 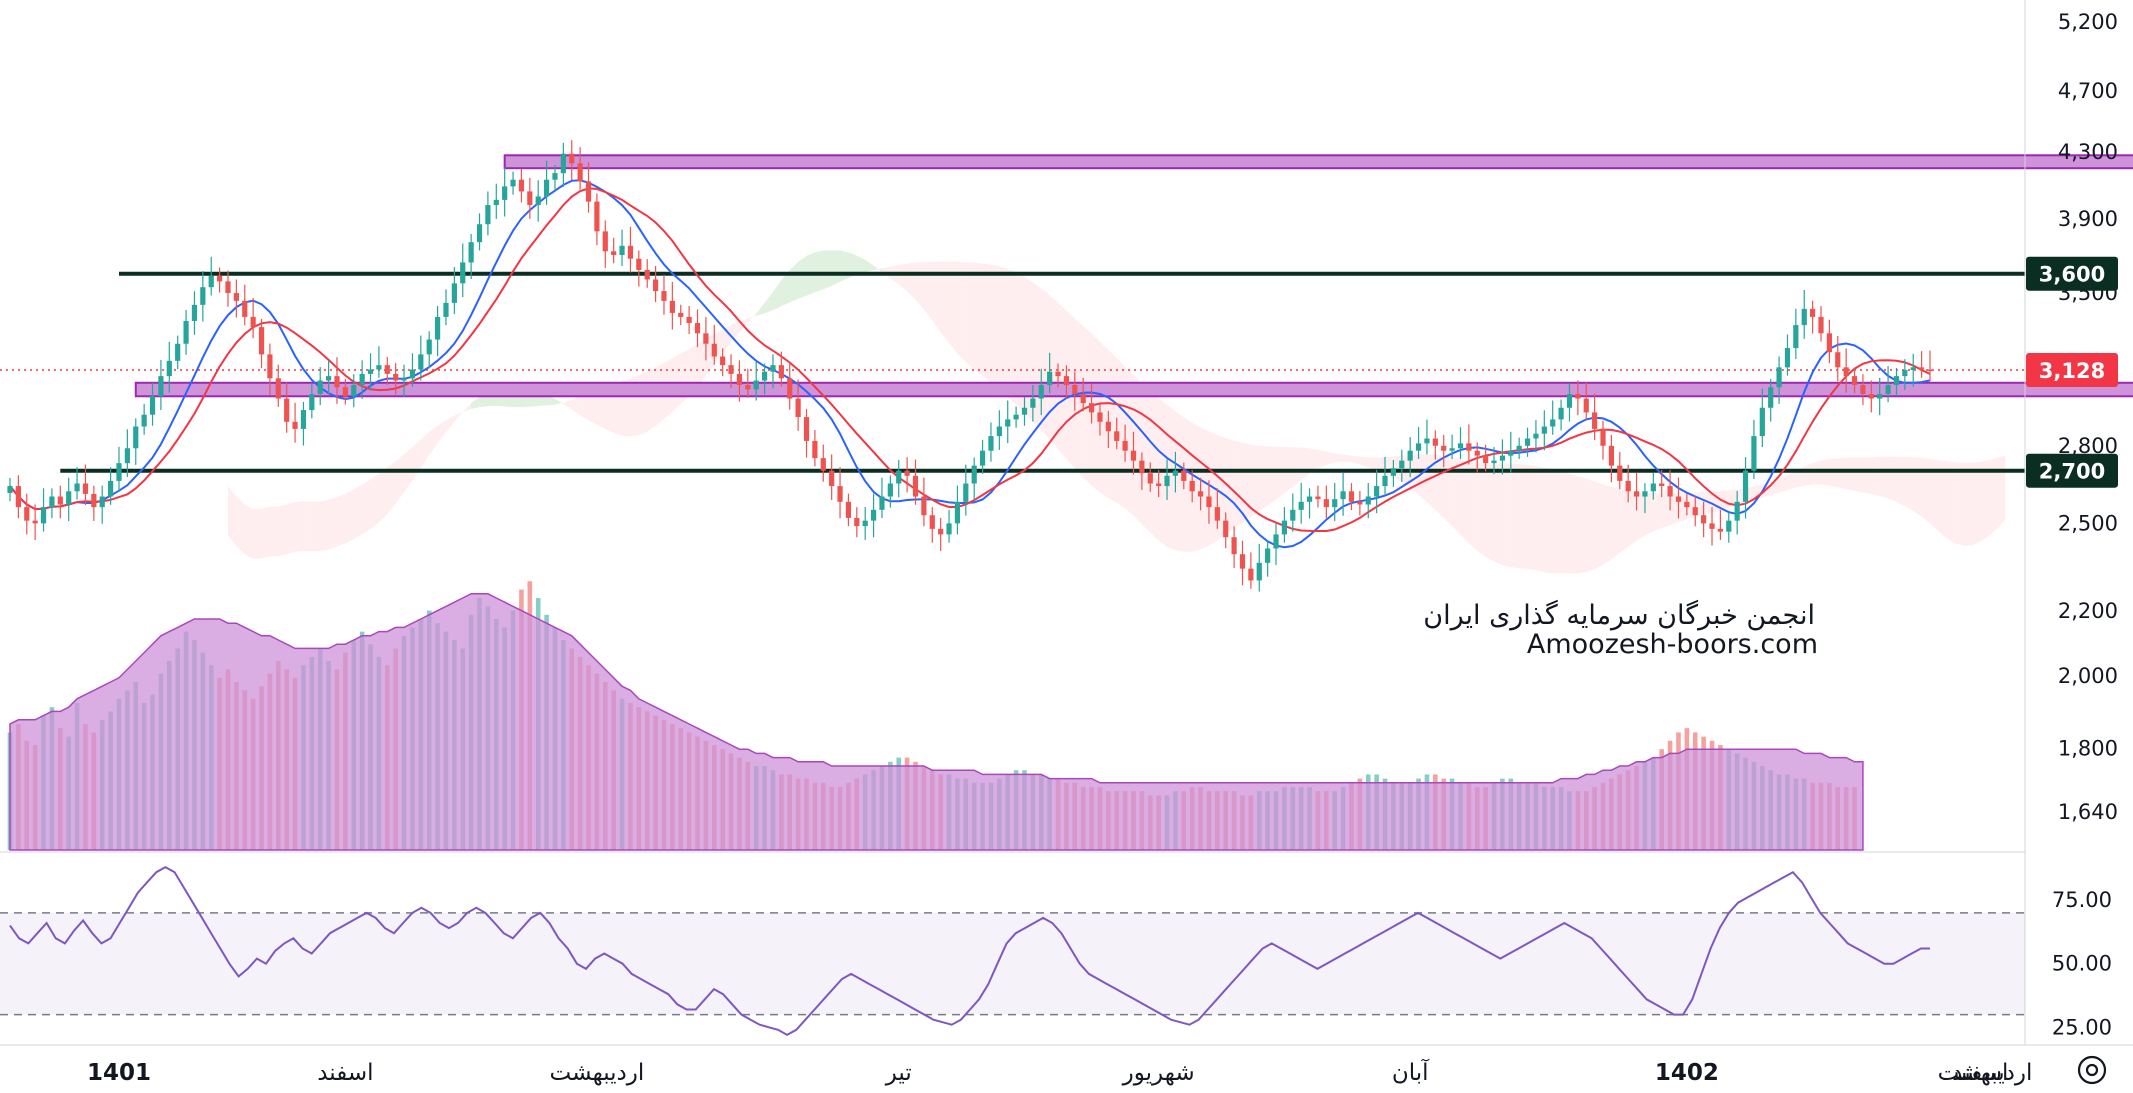 What do you see at coordinates (2088, 91) in the screenshot?
I see `price-tick-label: 4,700` at bounding box center [2088, 91].